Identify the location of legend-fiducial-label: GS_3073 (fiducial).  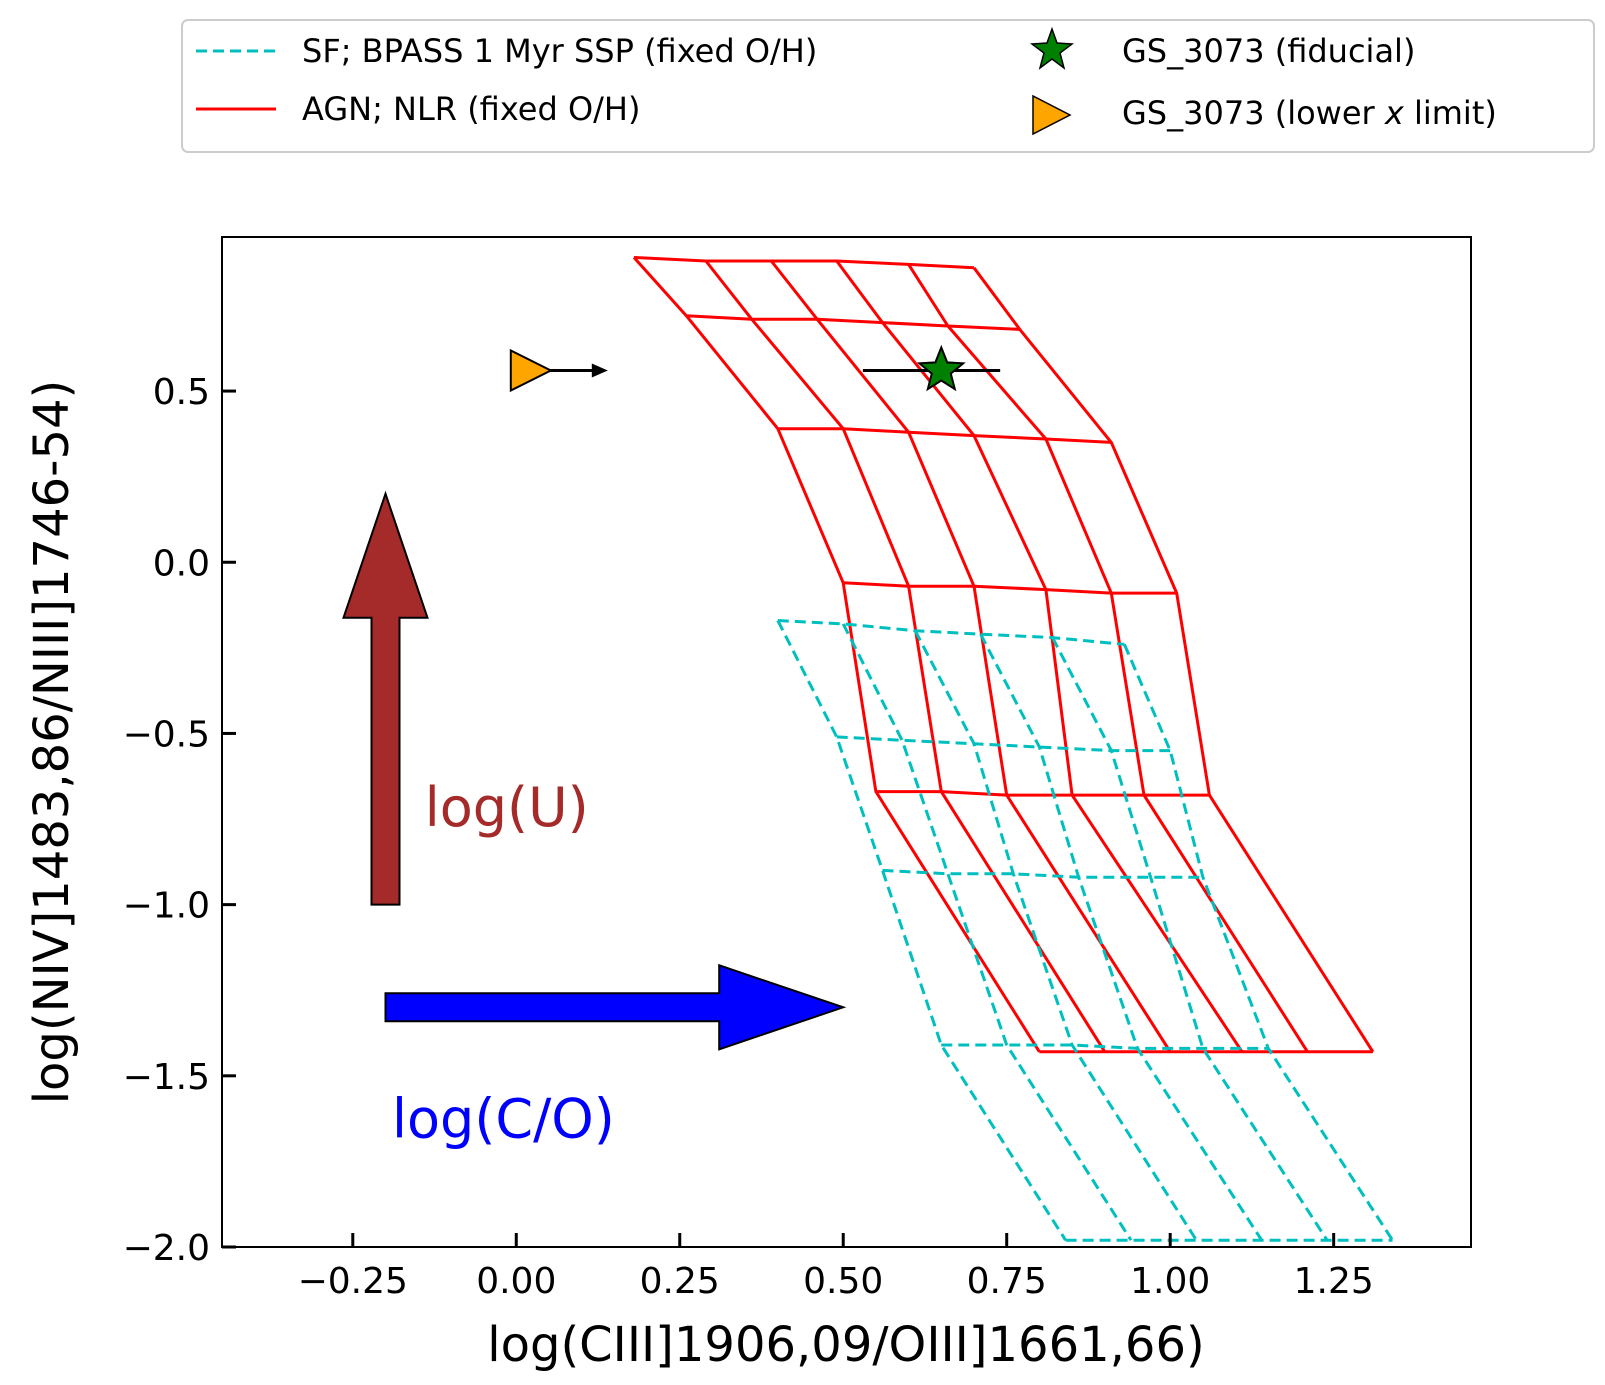
(1268, 51).